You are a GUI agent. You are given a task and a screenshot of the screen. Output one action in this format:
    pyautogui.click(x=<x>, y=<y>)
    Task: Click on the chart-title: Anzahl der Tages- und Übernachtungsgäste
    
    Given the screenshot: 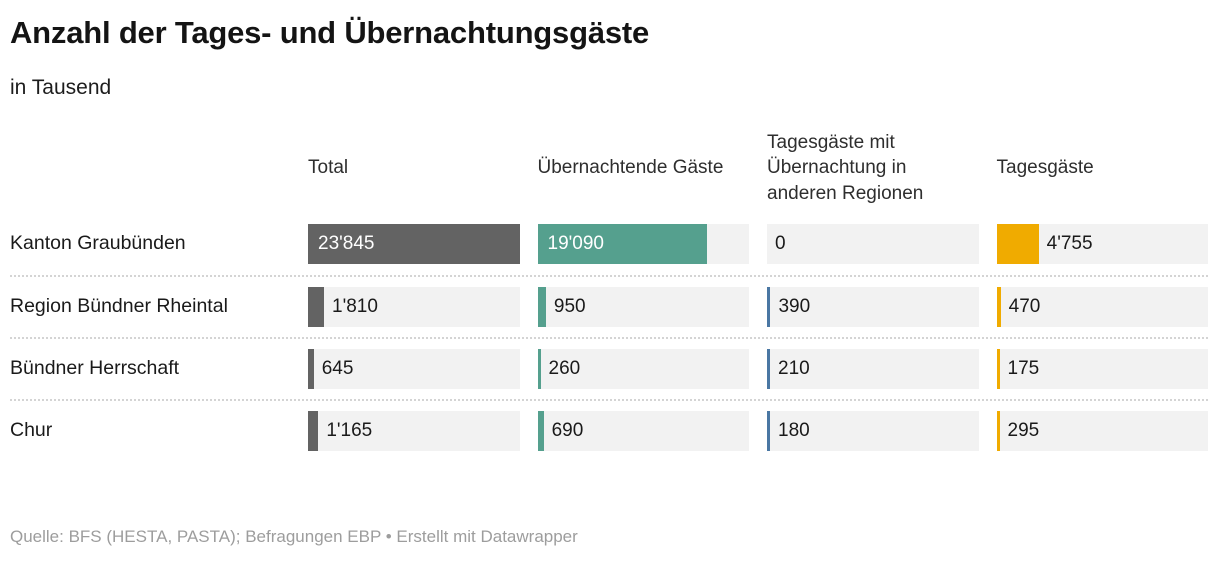 What is the action you would take?
    pyautogui.click(x=330, y=32)
    